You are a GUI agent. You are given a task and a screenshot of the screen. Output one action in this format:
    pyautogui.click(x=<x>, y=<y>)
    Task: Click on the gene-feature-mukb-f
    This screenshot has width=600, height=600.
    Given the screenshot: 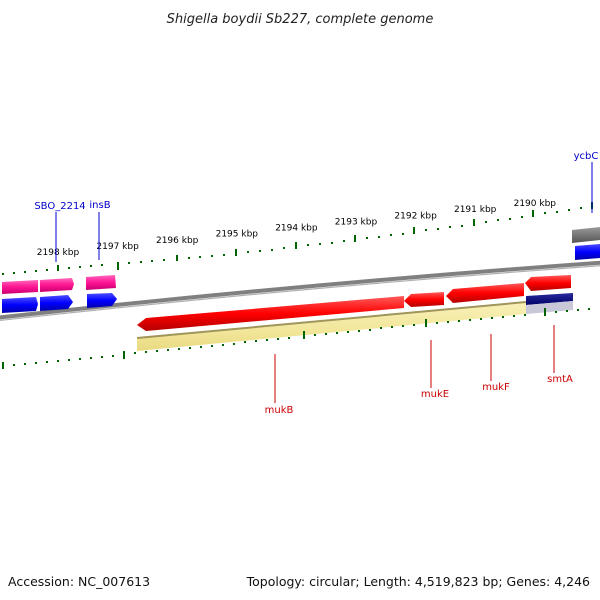 What is the action you would take?
    pyautogui.click(x=331, y=326)
    